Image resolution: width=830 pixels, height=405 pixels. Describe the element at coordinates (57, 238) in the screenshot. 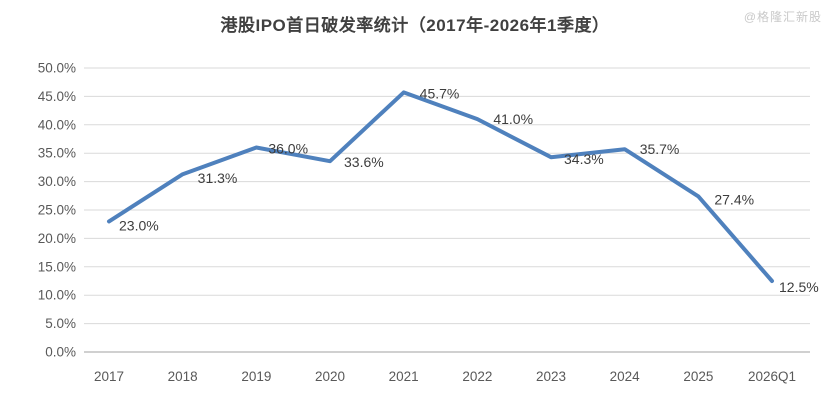

I see `y-tick-label: 20.0%` at that location.